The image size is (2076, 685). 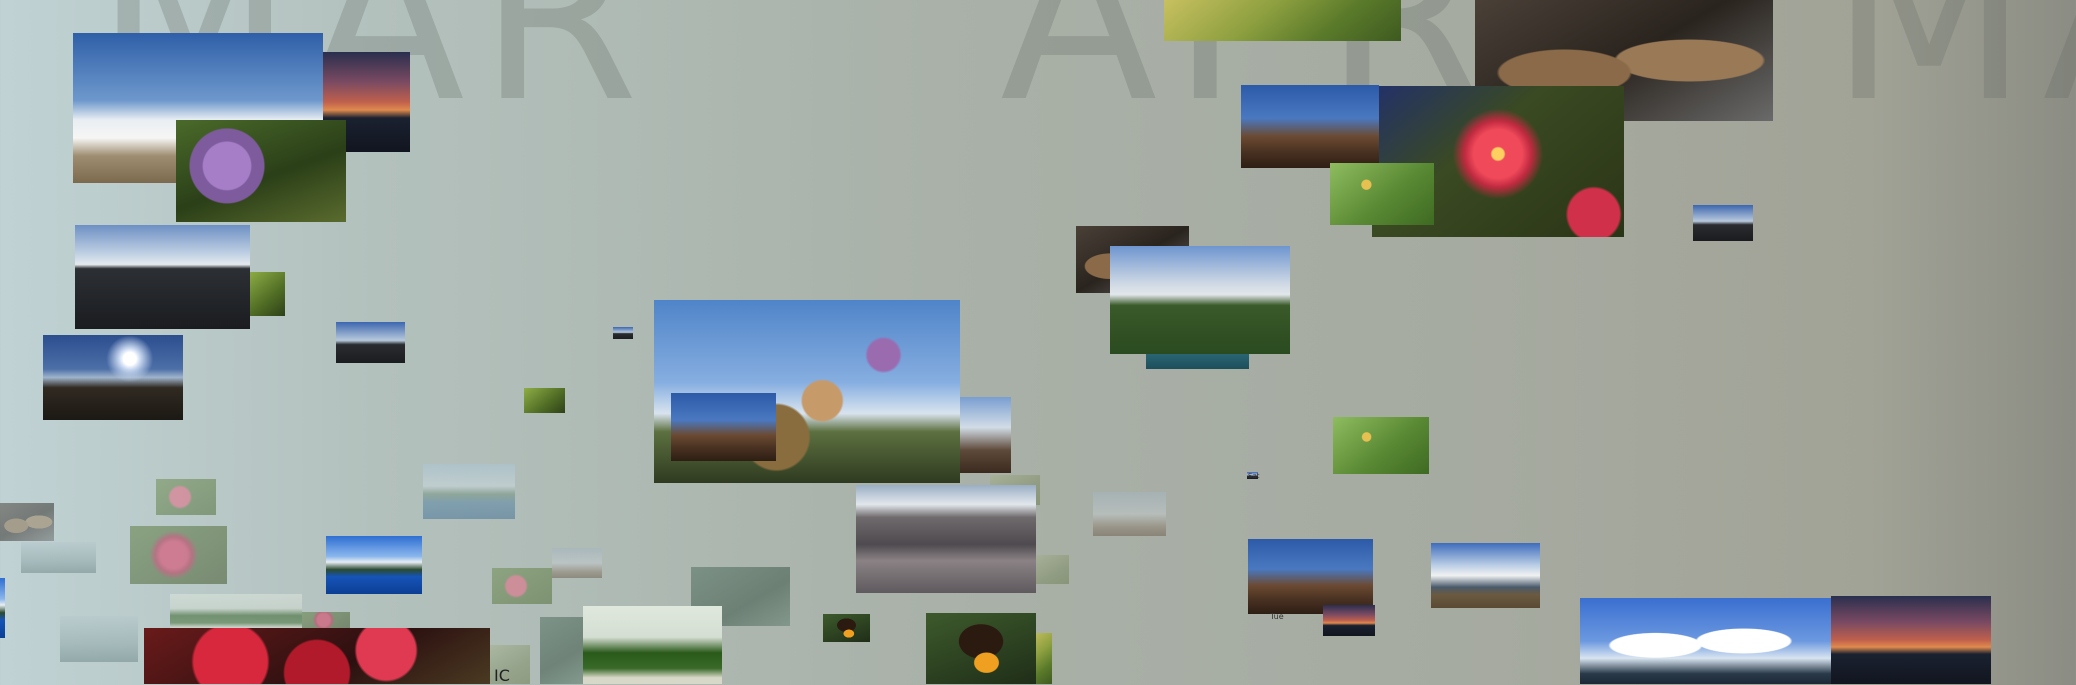 What do you see at coordinates (1277, 616) in the screenshot?
I see `date-caption: Tue` at bounding box center [1277, 616].